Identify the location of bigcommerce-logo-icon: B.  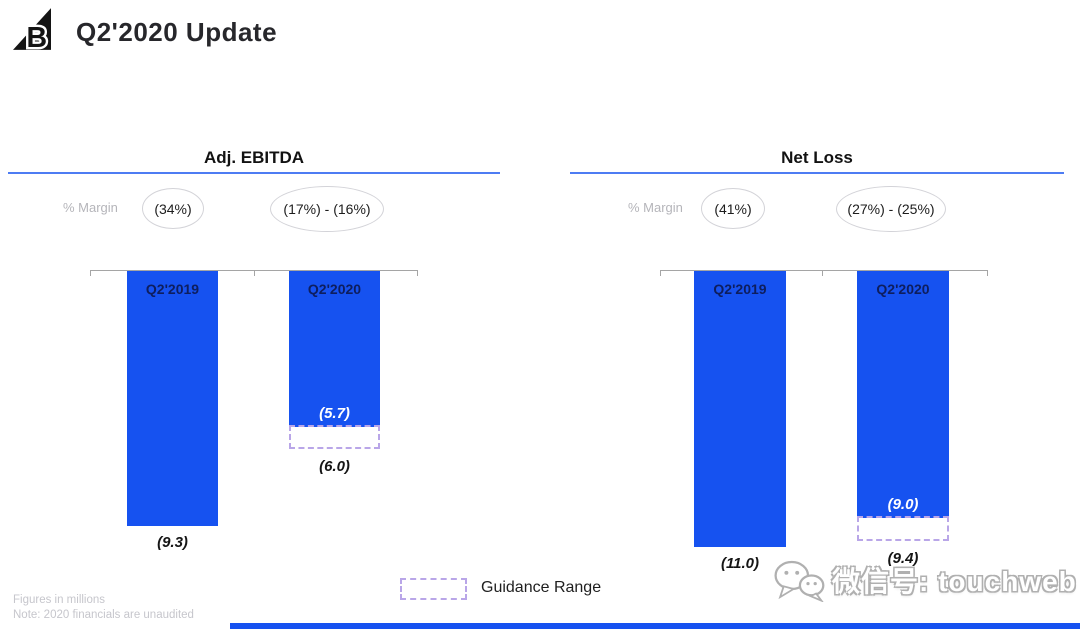
(32, 29).